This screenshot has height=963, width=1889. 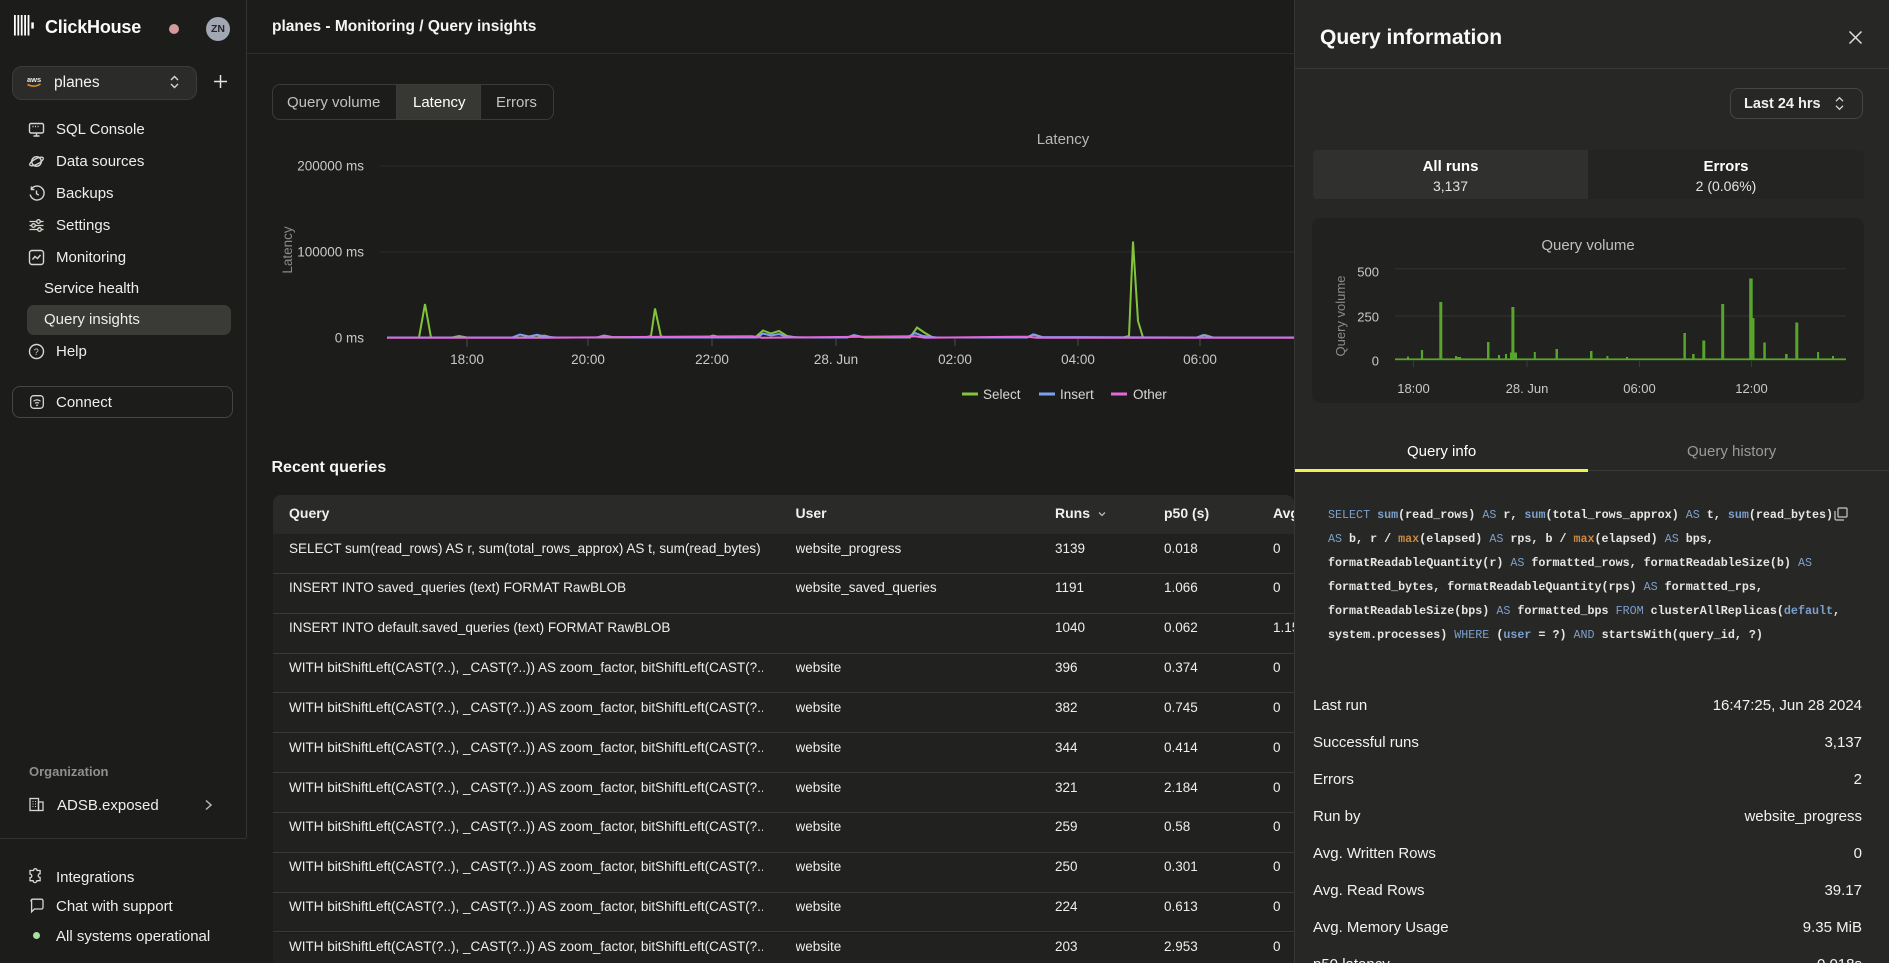 What do you see at coordinates (955, 359) in the screenshot?
I see `svg-text: 02:00` at bounding box center [955, 359].